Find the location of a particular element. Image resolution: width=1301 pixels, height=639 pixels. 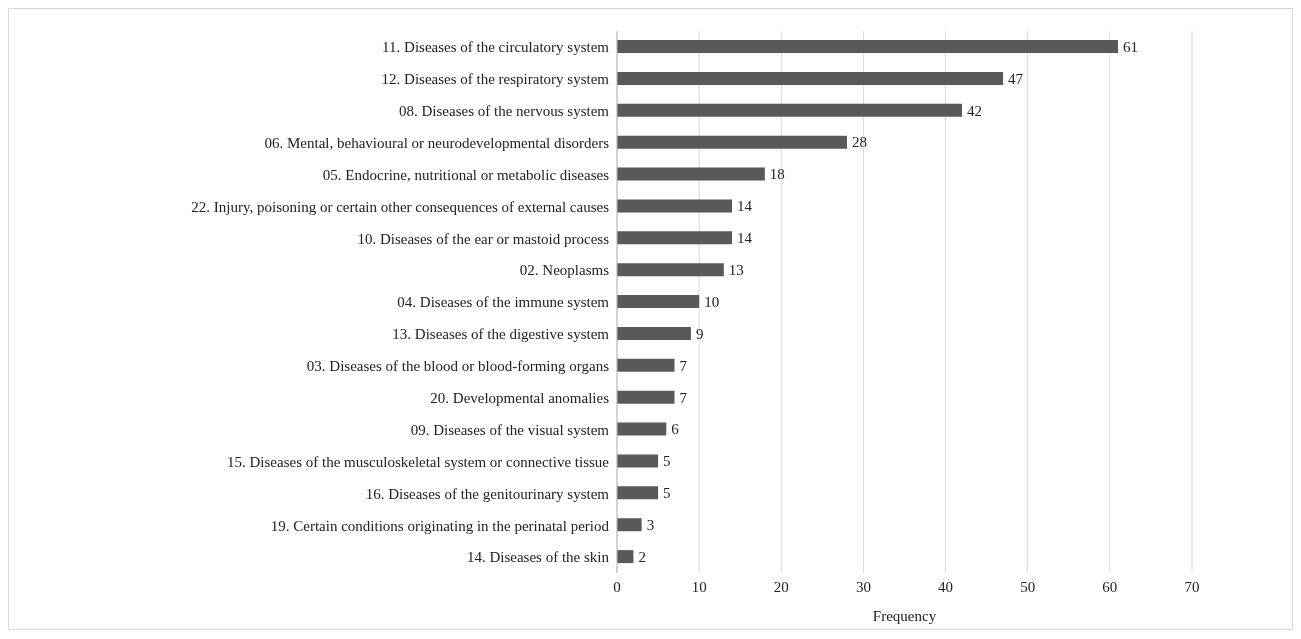

y-tick-label: 08. Diseases of the nervous system is located at coordinates (504, 111).